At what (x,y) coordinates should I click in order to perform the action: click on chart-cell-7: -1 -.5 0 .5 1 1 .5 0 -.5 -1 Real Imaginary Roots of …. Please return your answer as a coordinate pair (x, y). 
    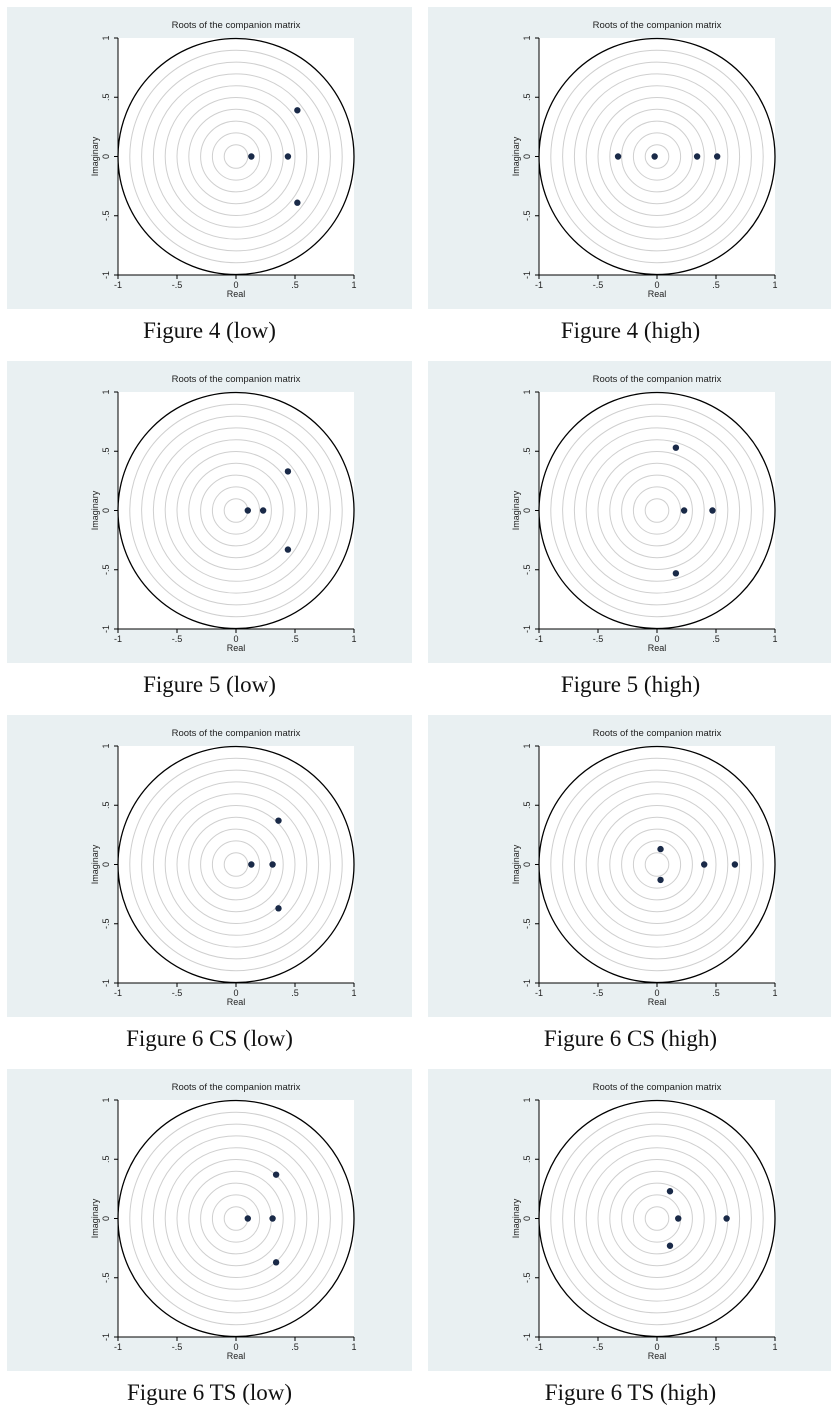
    Looking at the image, I should click on (209, 1246).